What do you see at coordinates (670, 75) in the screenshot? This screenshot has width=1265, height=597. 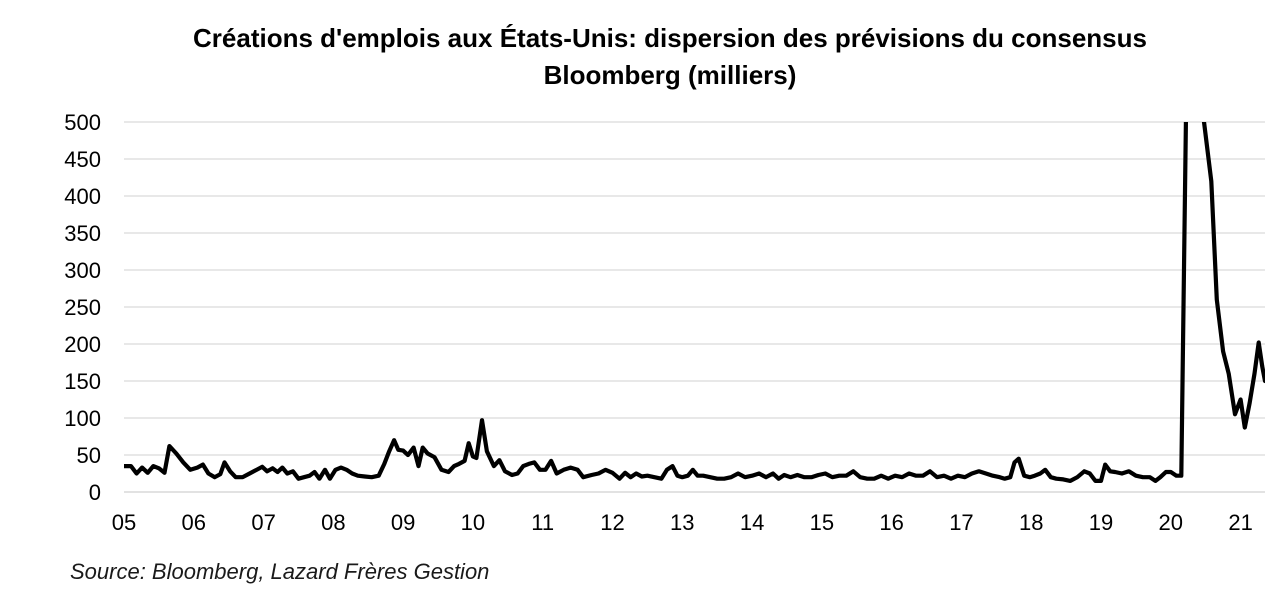 I see `chart-title-line-2: Bloomberg (milliers)` at bounding box center [670, 75].